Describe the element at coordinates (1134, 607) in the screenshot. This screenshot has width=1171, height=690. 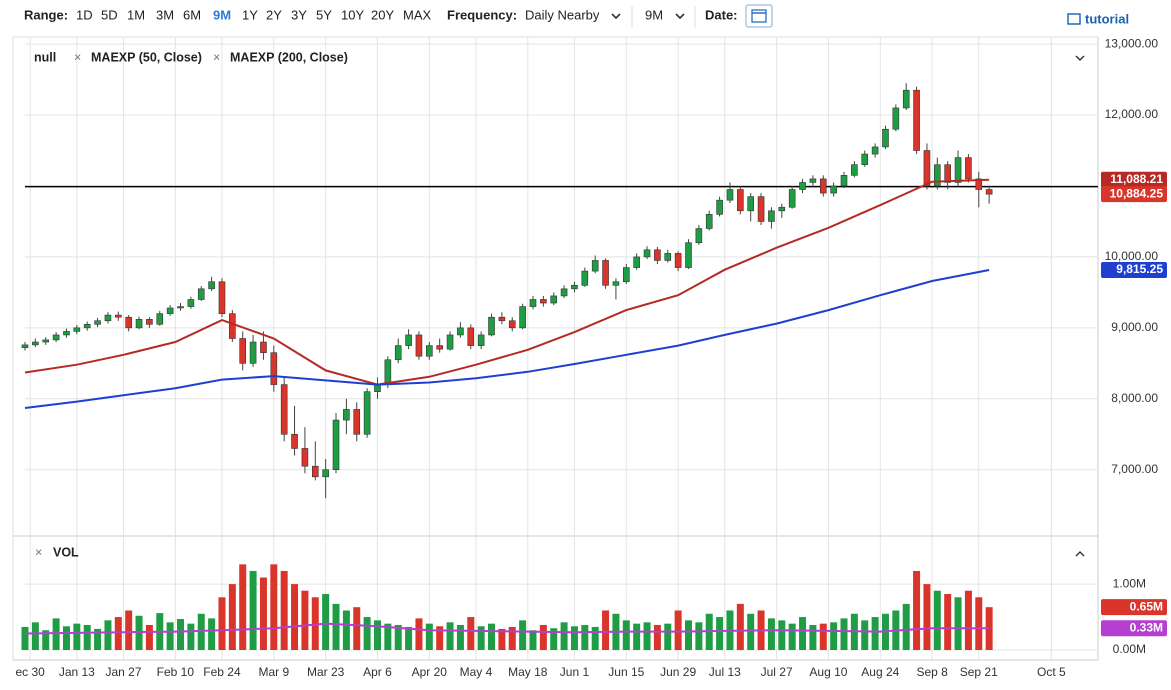
I see `last-value-box` at that location.